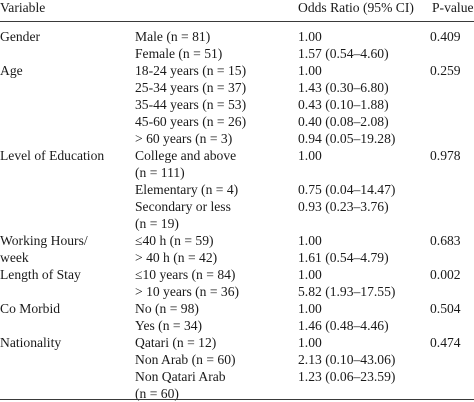  What do you see at coordinates (20, 36) in the screenshot?
I see `cell-variable: Gender` at bounding box center [20, 36].